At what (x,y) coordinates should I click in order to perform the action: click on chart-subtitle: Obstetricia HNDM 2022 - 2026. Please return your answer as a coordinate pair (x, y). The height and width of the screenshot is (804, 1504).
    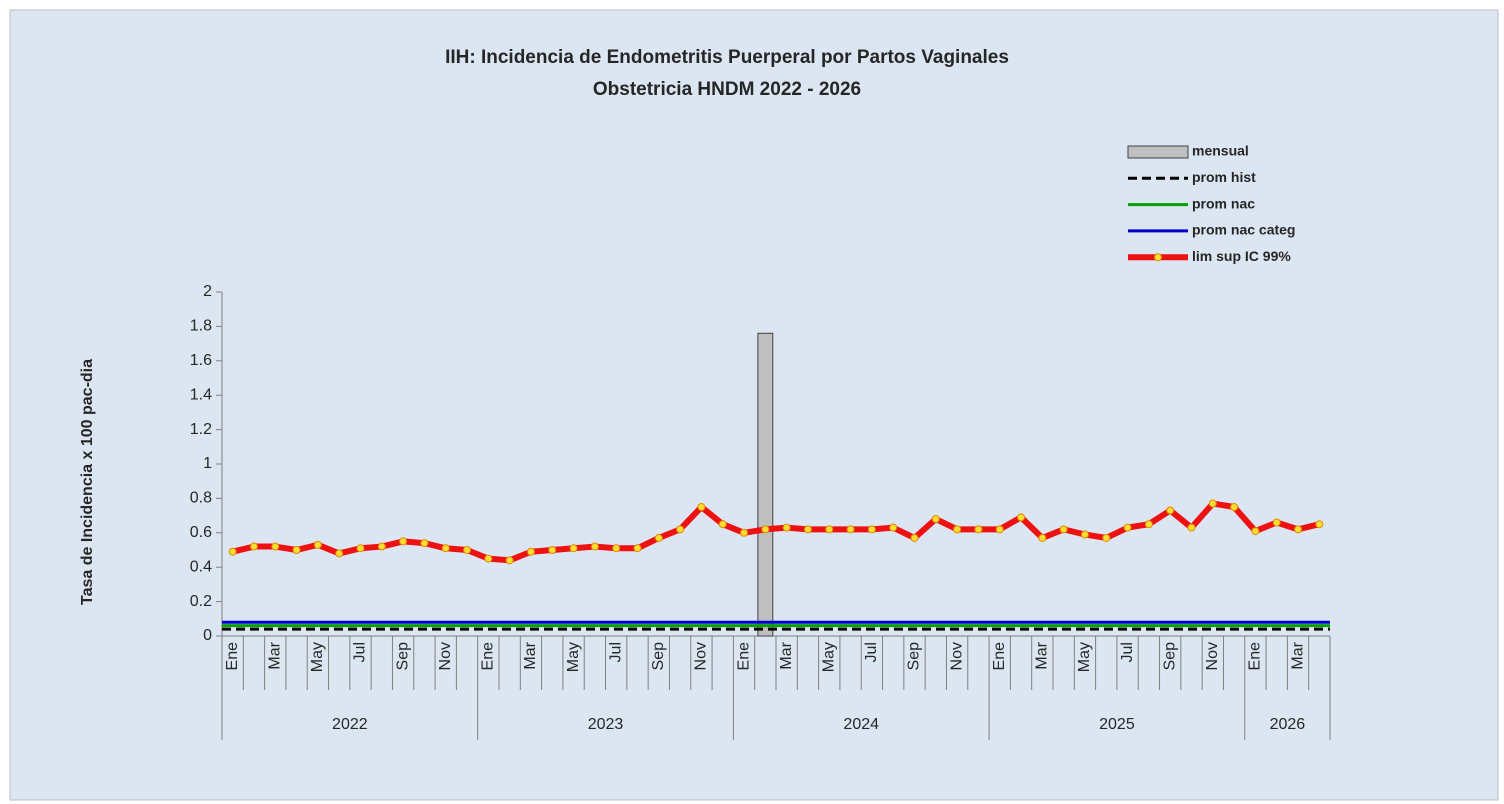
    Looking at the image, I should click on (727, 89).